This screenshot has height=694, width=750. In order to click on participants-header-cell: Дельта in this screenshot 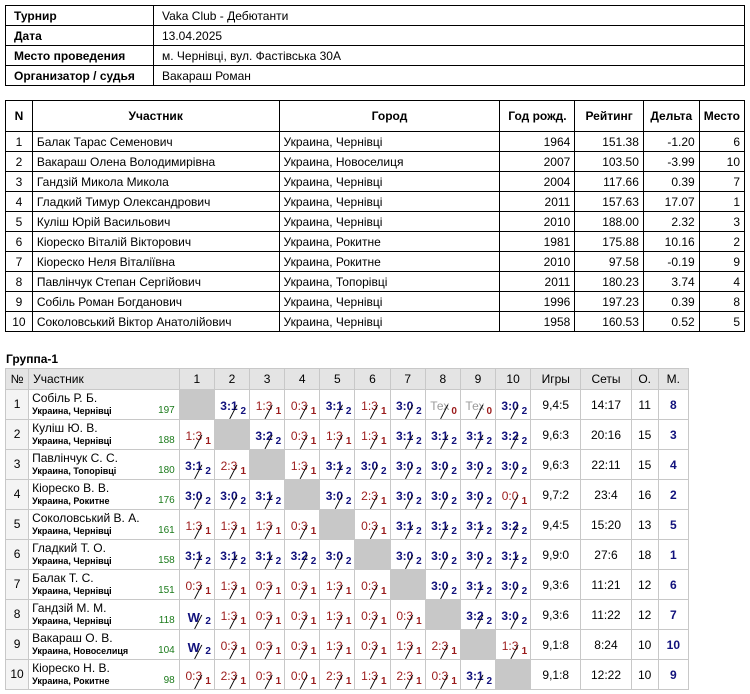, I will do `click(671, 116)`.